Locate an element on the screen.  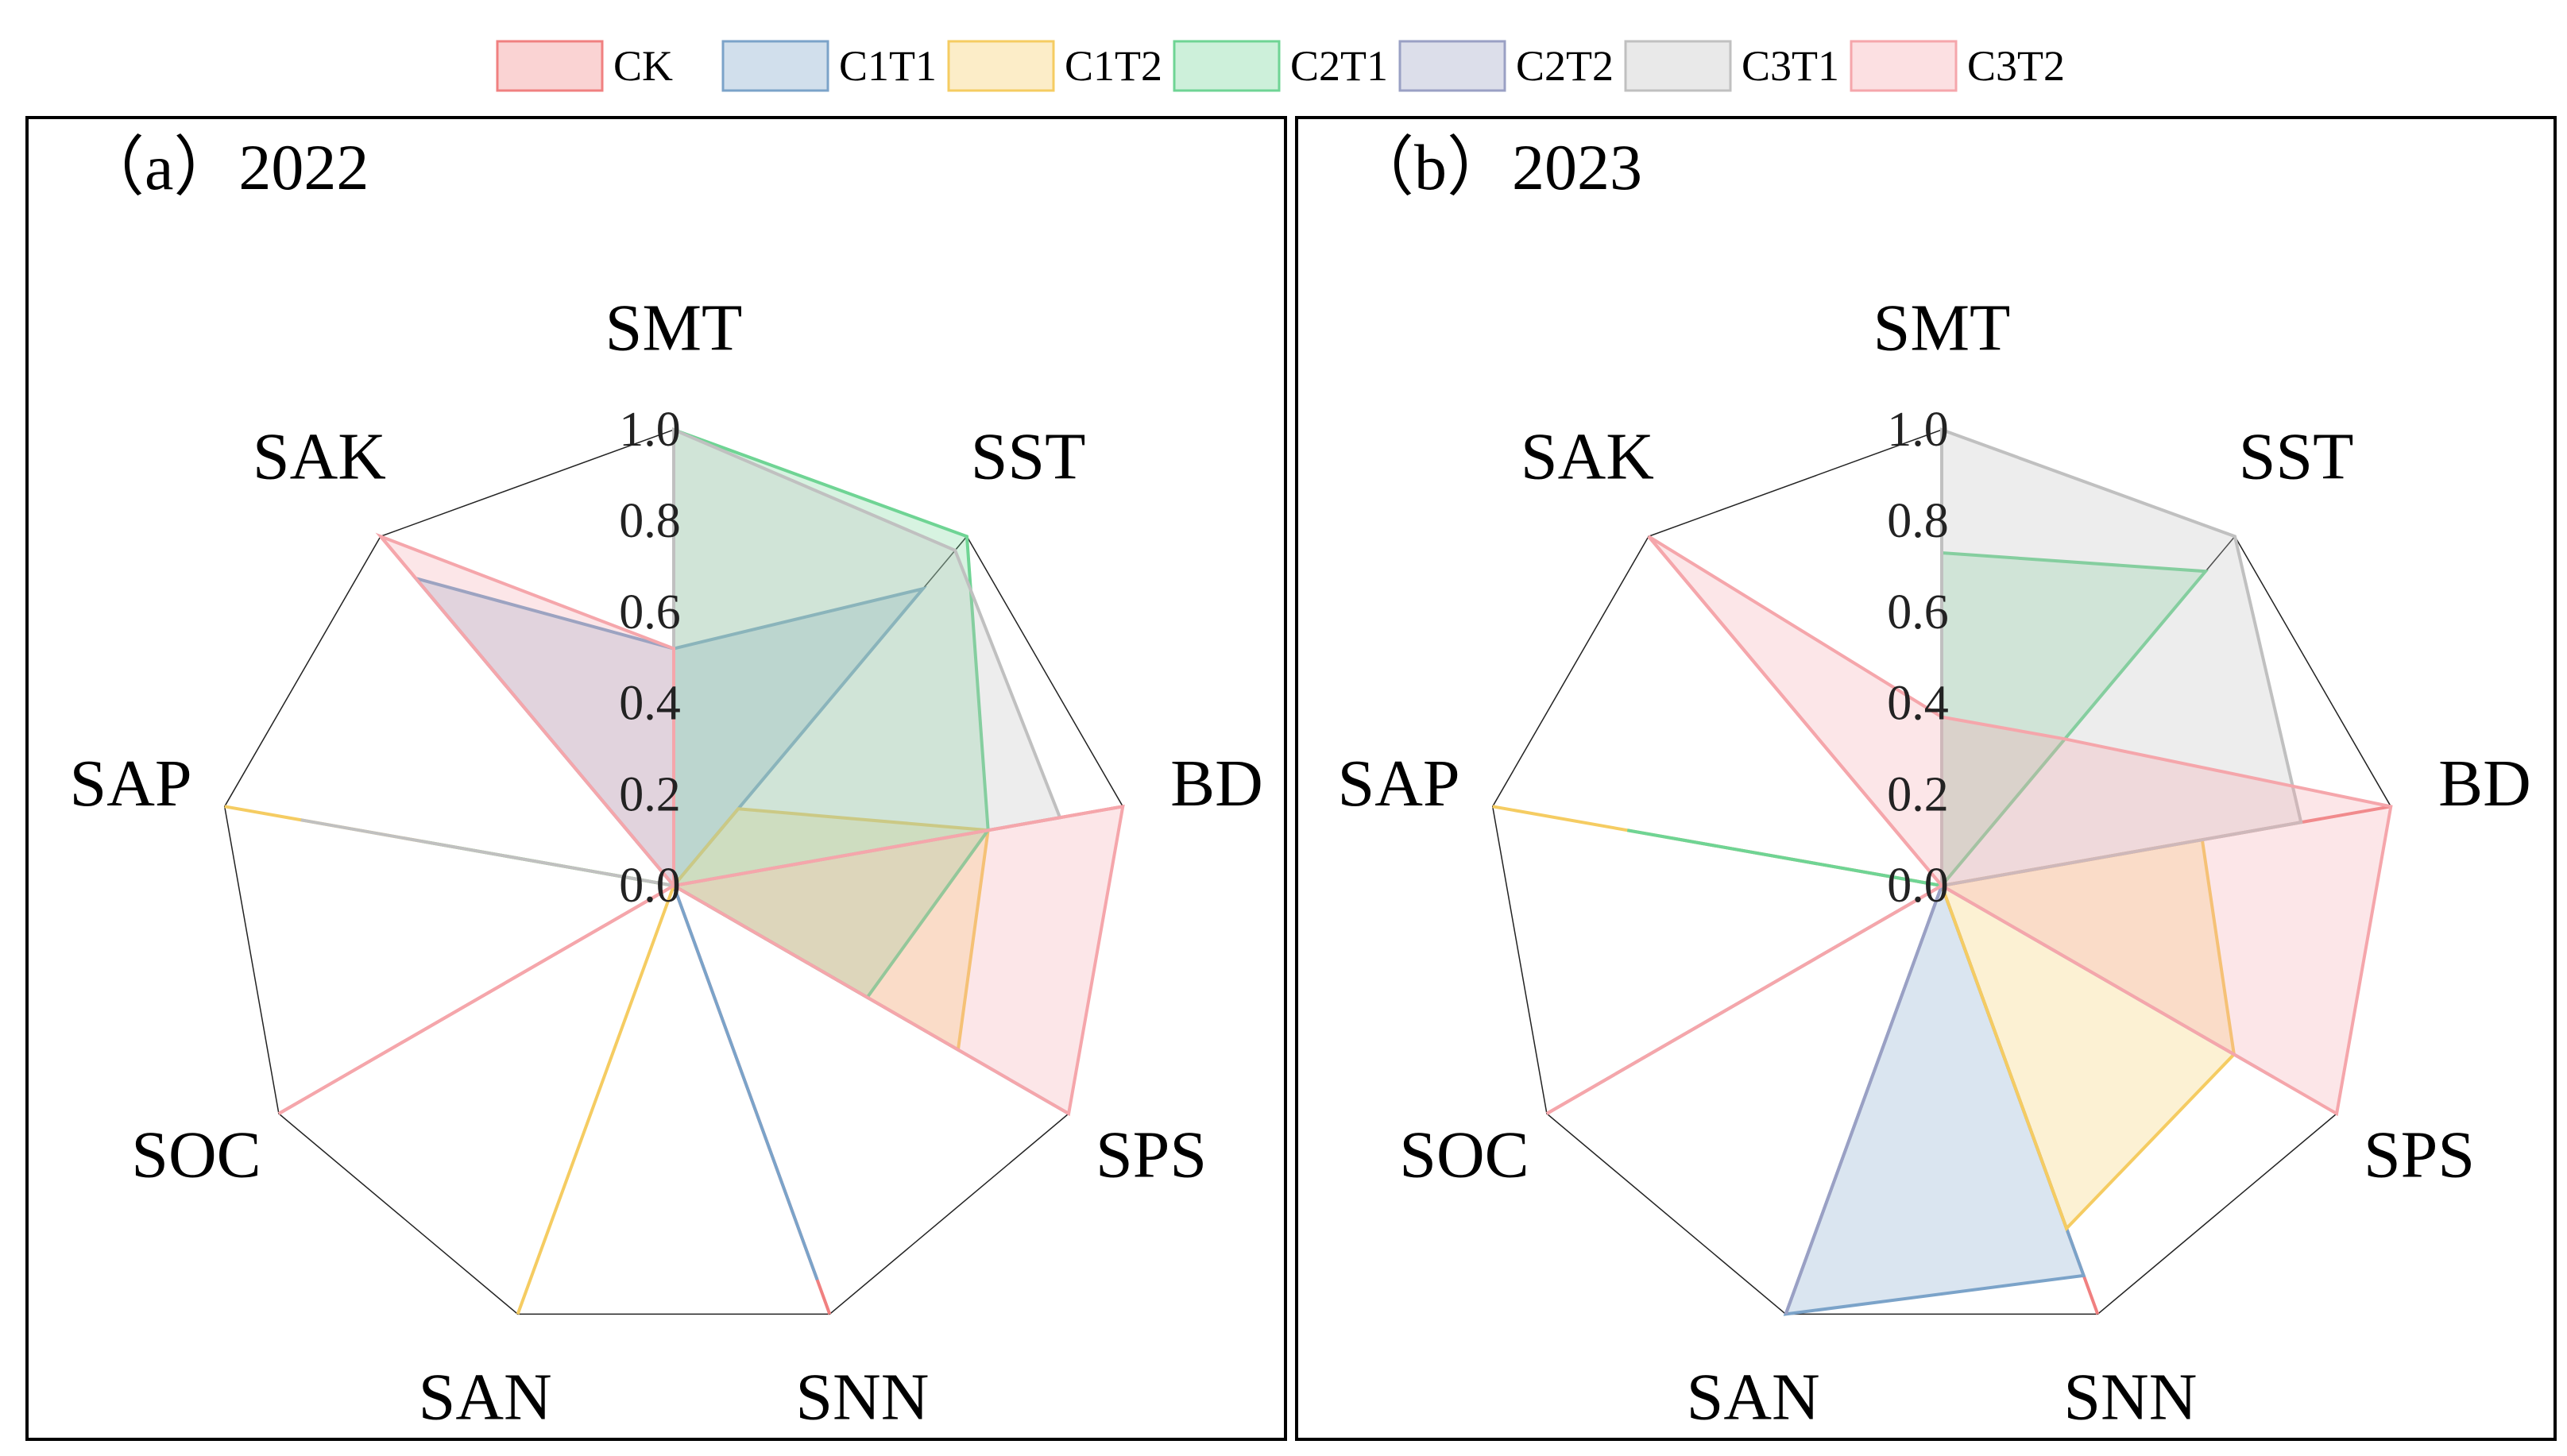
legend-item-c2t1: C2T1 is located at coordinates (1280, 66).